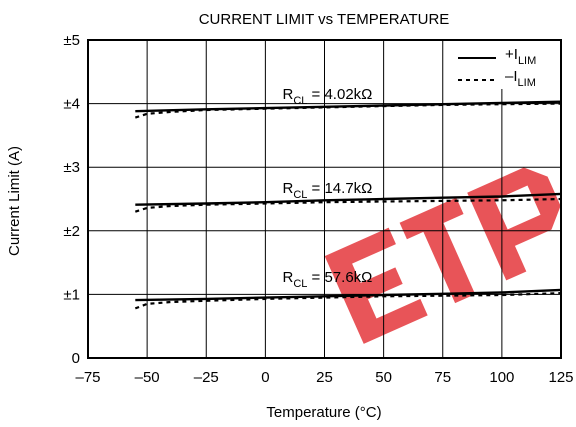 This screenshot has width=576, height=427. What do you see at coordinates (327, 96) in the screenshot?
I see `rcl-annotation: RCL = 4.02kΩ` at bounding box center [327, 96].